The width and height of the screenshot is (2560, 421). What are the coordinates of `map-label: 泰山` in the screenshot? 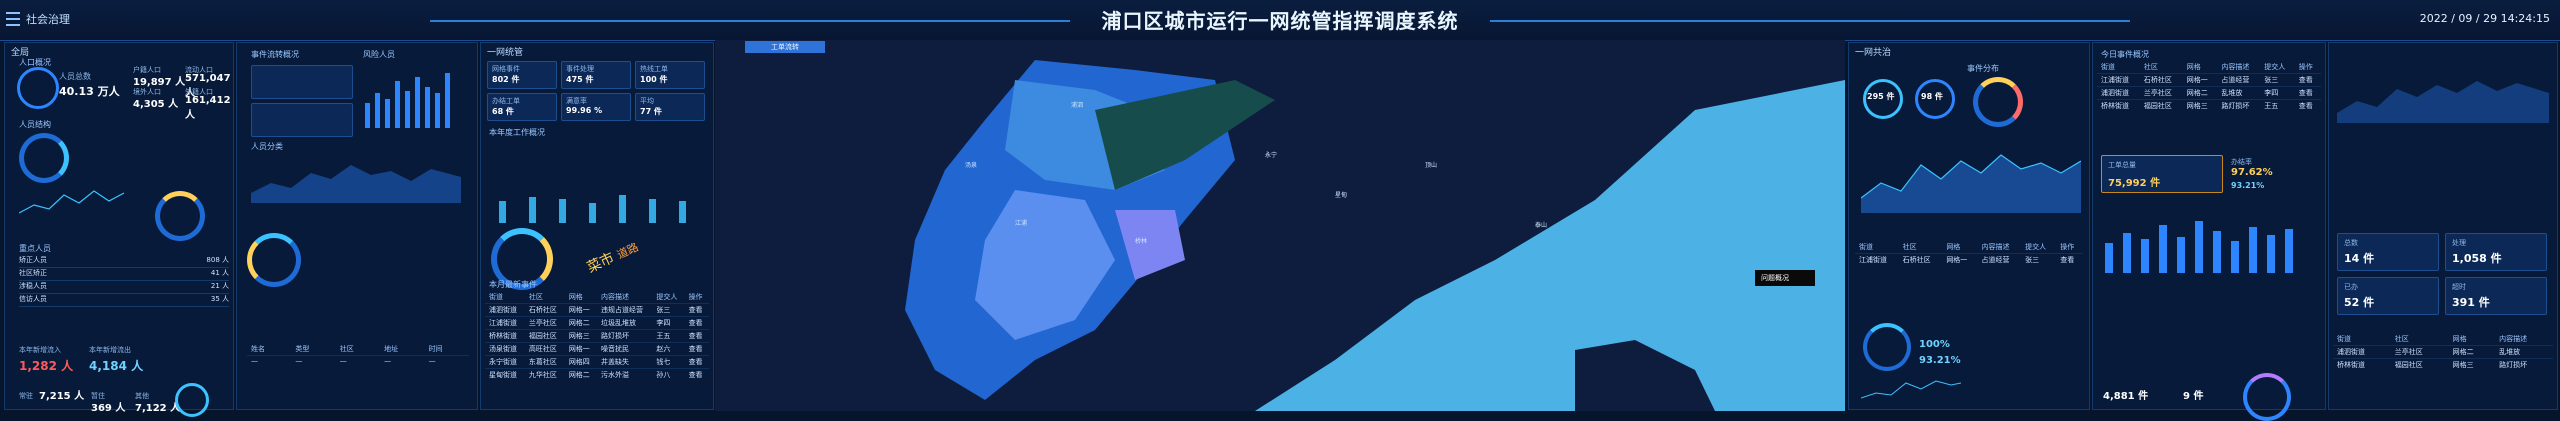 It's located at (1541, 225).